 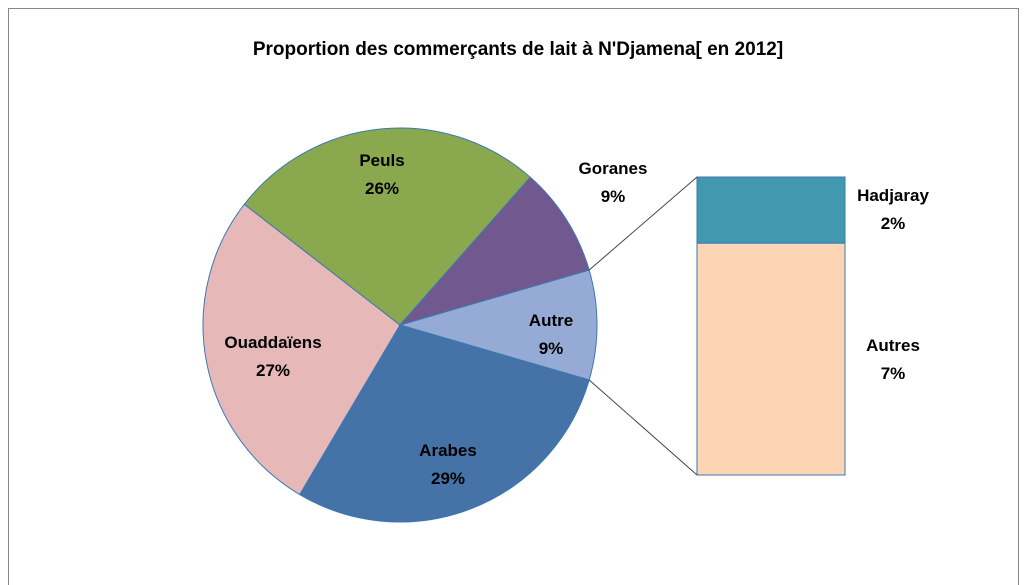 What do you see at coordinates (893, 195) in the screenshot?
I see `label-name: Hadjaray` at bounding box center [893, 195].